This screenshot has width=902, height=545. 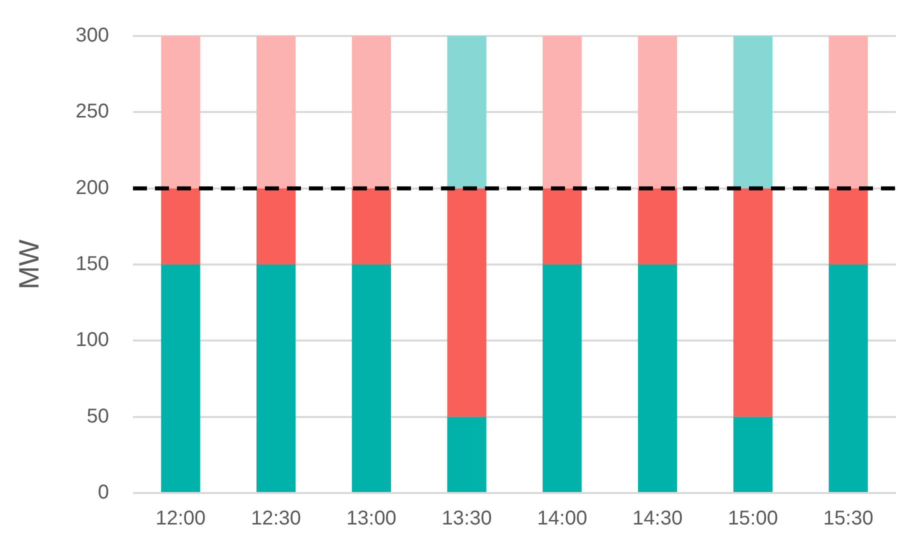 What do you see at coordinates (753, 519) in the screenshot?
I see `x-tick-label: 15:00` at bounding box center [753, 519].